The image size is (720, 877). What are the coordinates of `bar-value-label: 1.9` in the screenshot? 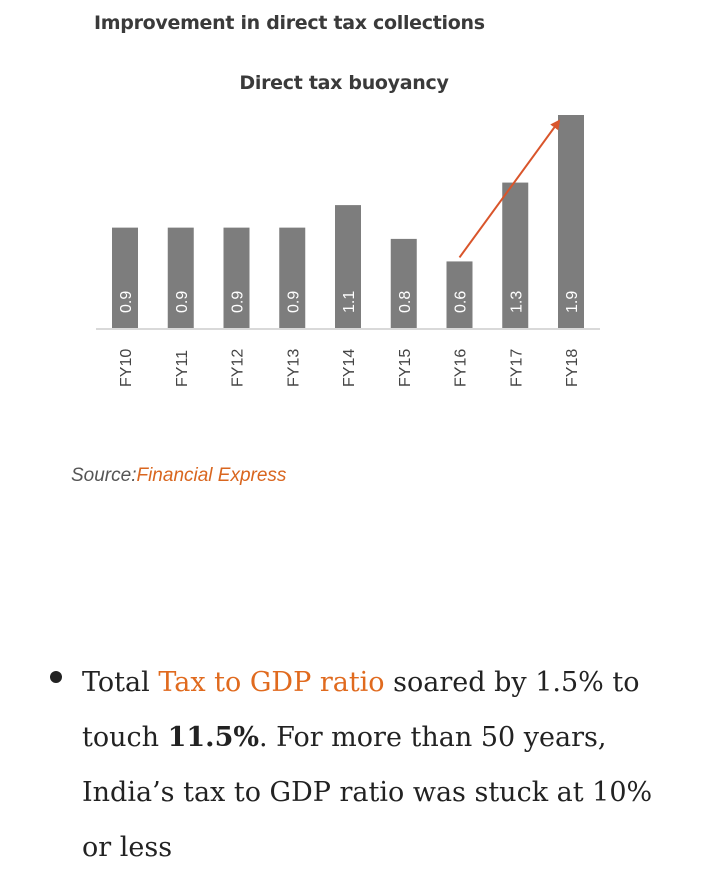 It's located at (572, 302).